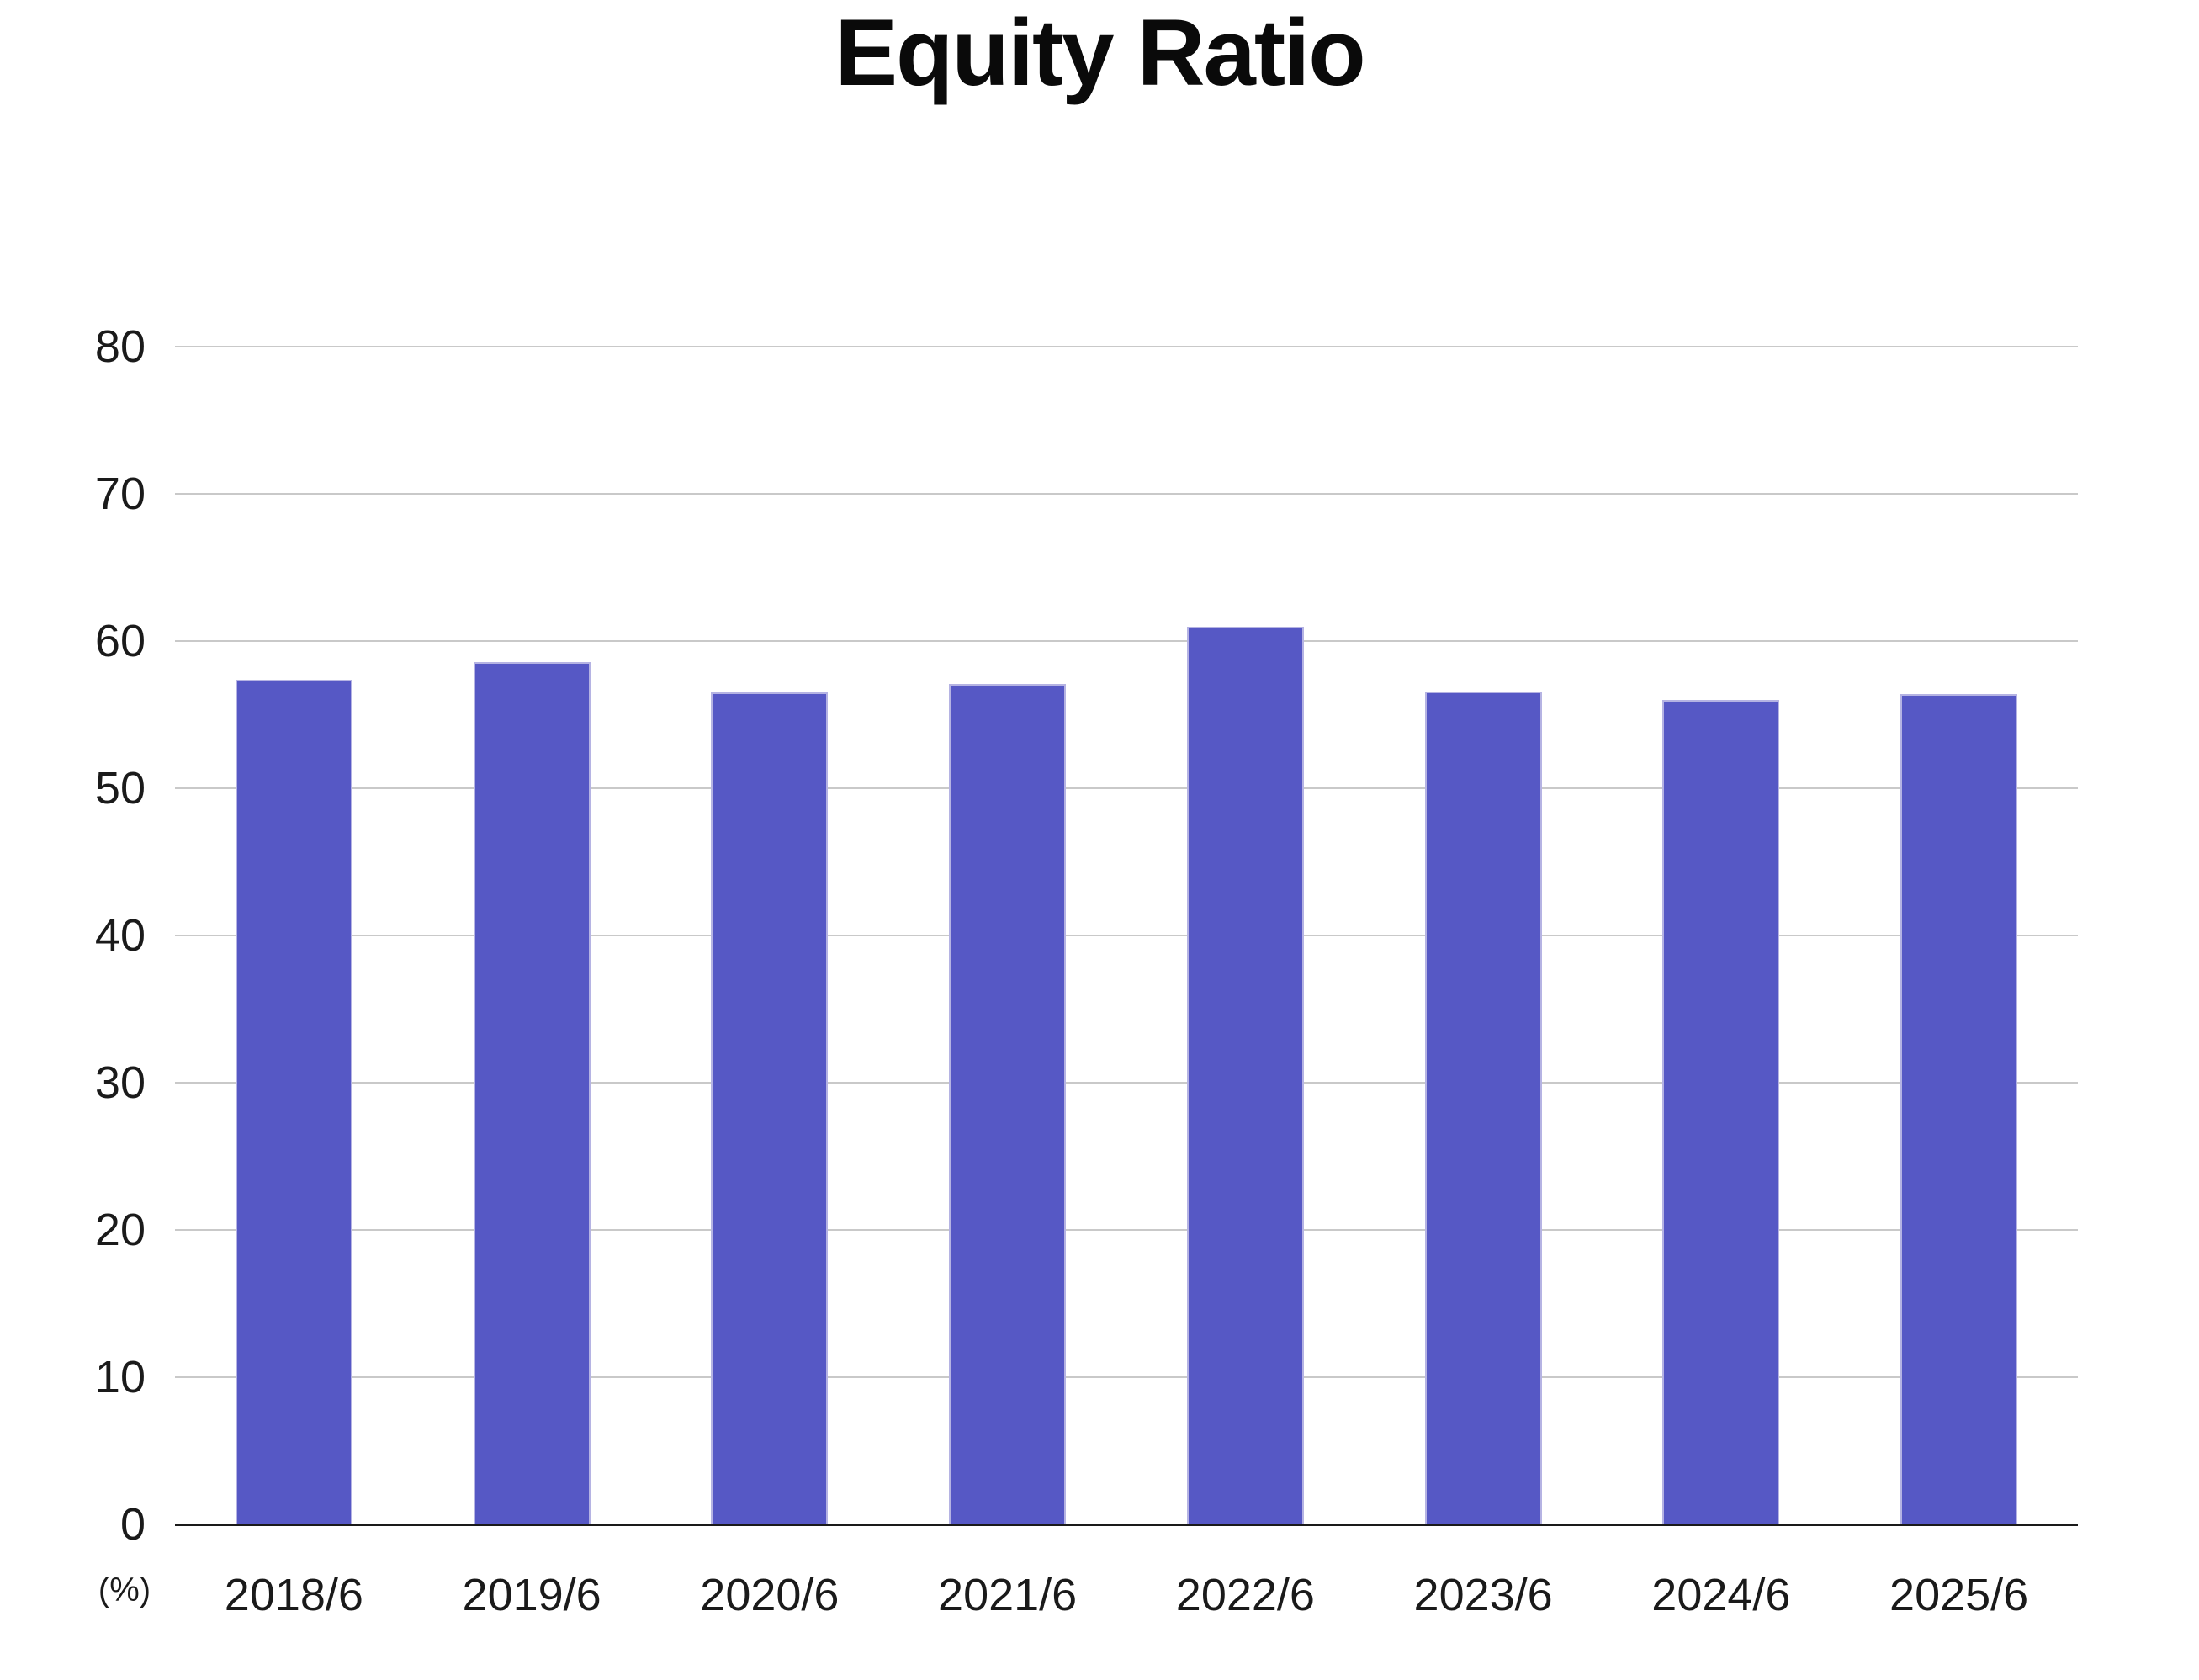  What do you see at coordinates (1126, 1524) in the screenshot?
I see `x-axis-line` at bounding box center [1126, 1524].